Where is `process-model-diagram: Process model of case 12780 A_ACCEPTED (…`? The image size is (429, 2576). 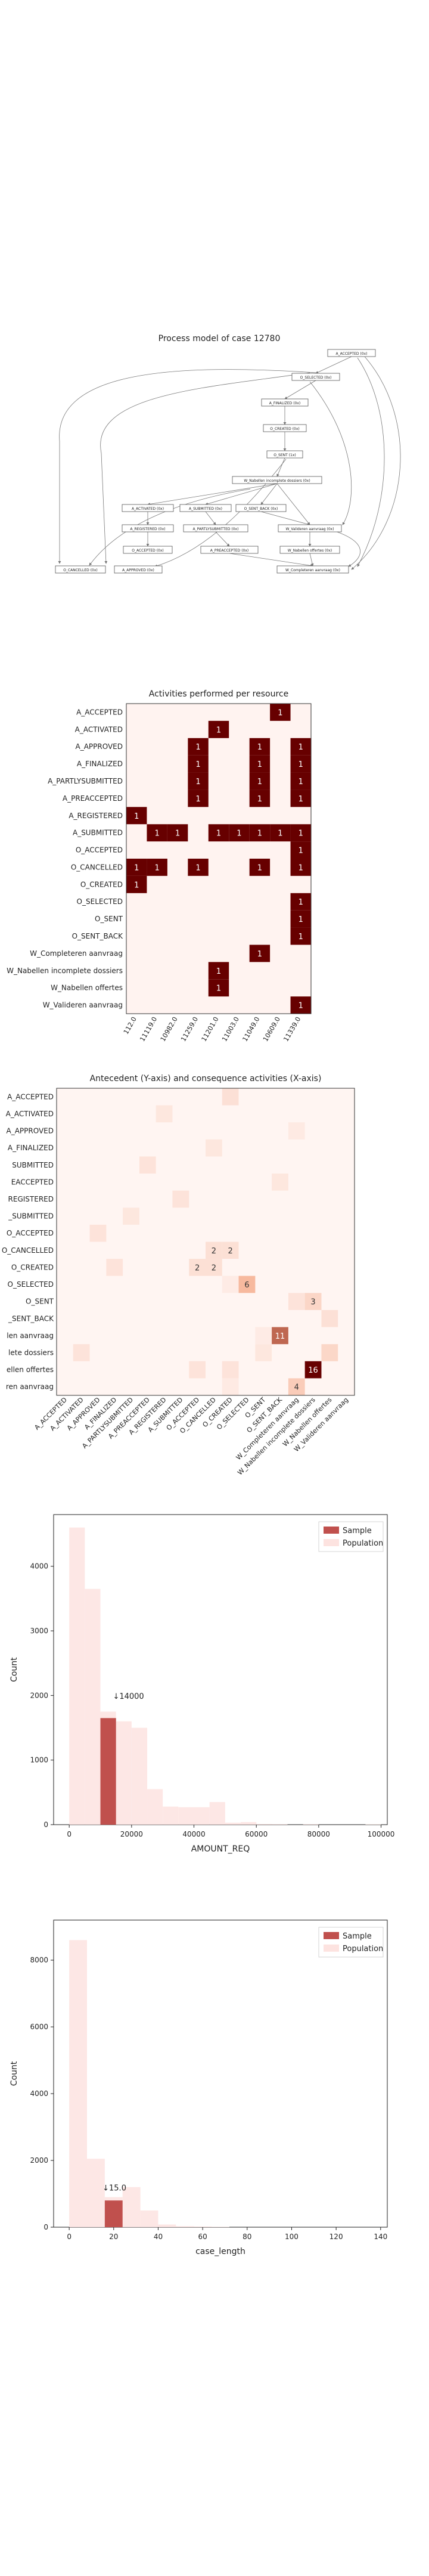 process-model-diagram: Process model of case 12780 A_ACCEPTED (… is located at coordinates (228, 454).